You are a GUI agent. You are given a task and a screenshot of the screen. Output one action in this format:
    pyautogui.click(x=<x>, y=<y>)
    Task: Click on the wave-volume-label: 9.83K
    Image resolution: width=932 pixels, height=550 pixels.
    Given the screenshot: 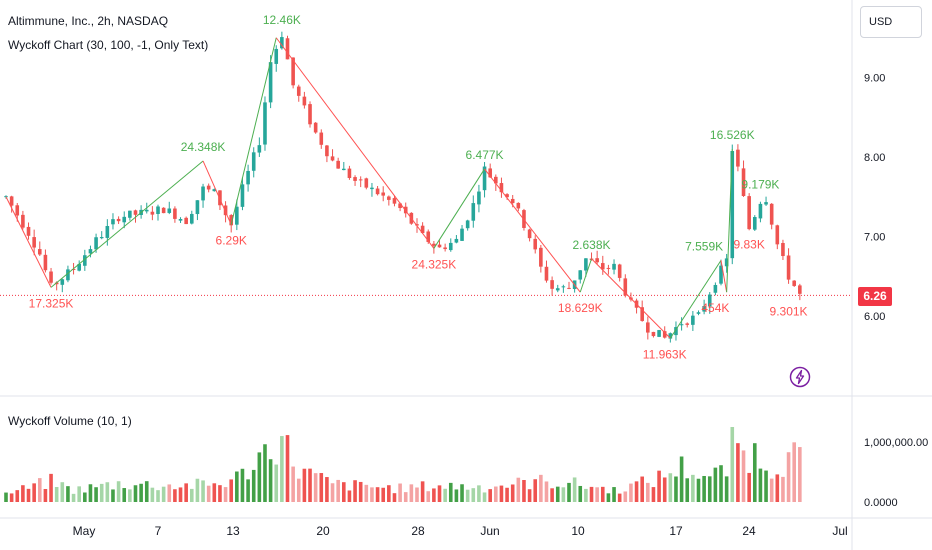 What is the action you would take?
    pyautogui.click(x=748, y=245)
    